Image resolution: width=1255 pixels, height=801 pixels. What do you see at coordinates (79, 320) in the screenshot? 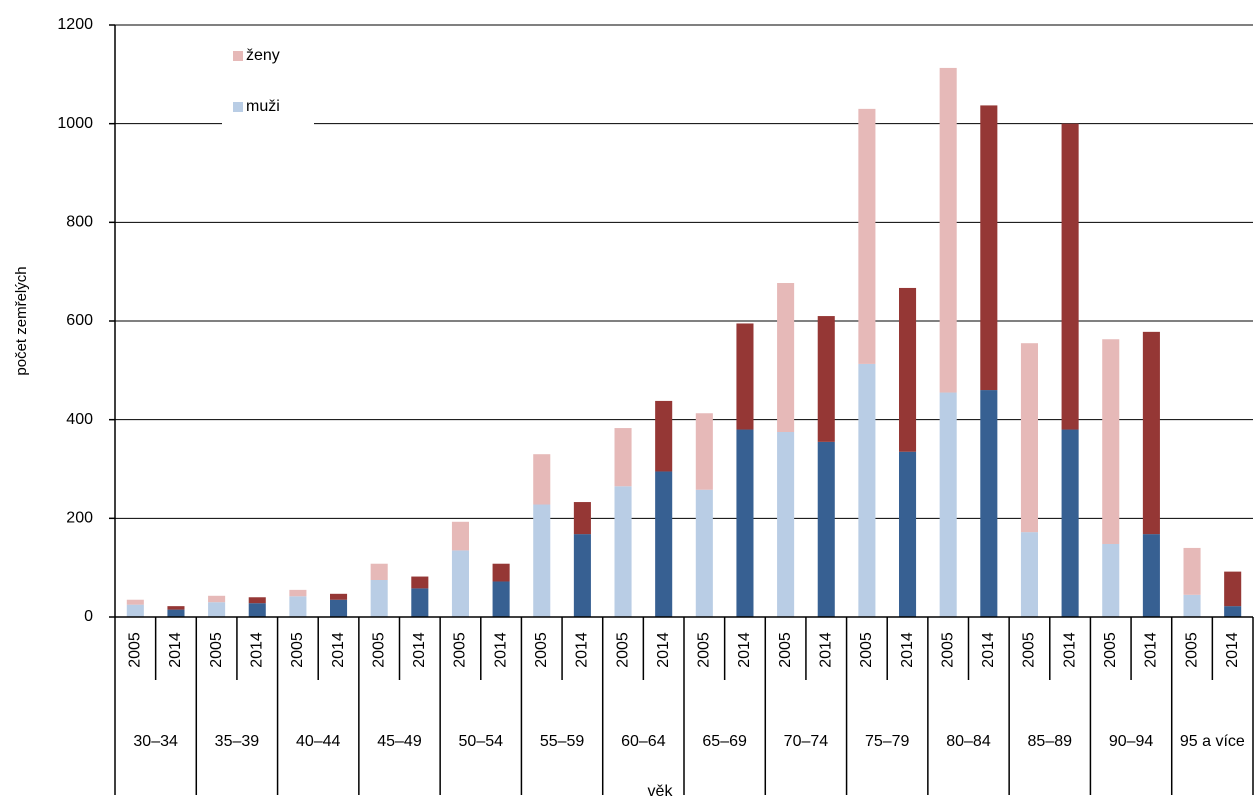
I see `y-tick-label: 600` at bounding box center [79, 320].